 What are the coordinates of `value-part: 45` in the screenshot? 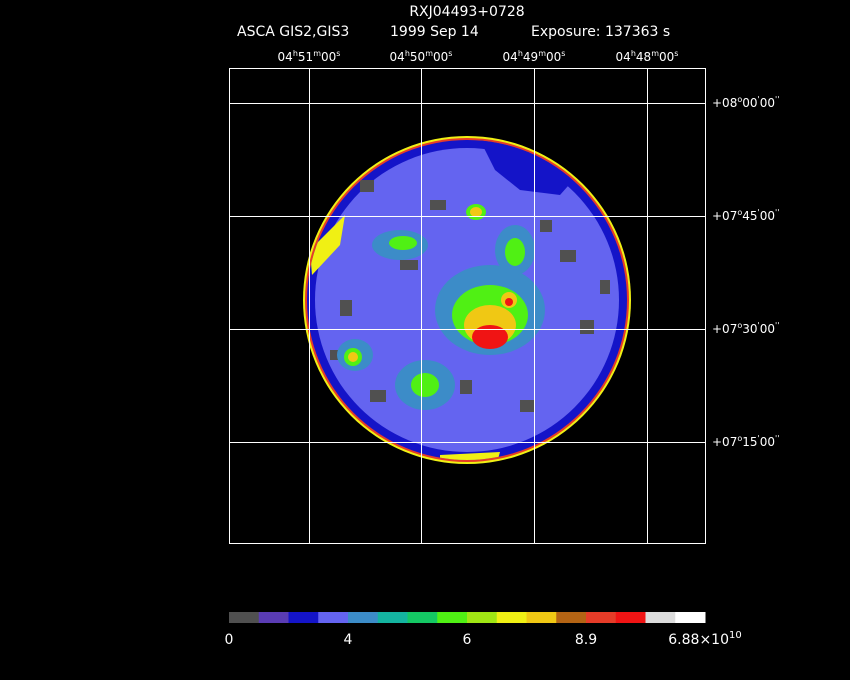 It's located at (749, 216).